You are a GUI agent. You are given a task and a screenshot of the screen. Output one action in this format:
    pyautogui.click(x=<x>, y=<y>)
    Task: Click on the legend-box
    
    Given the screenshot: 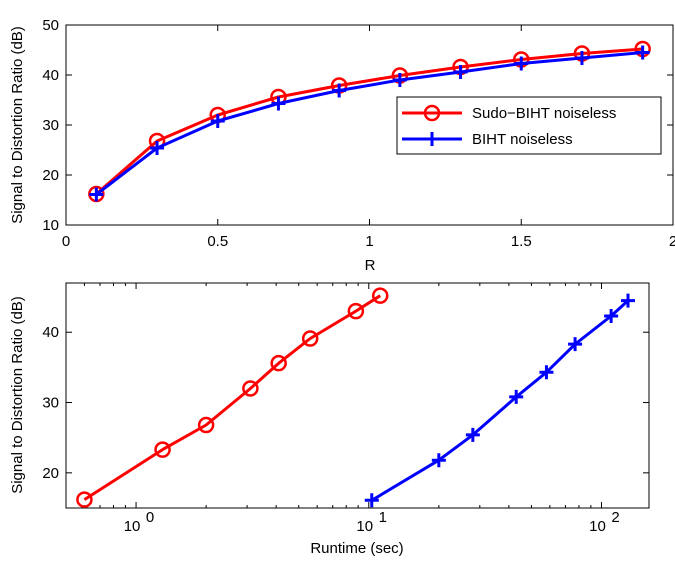 What is the action you would take?
    pyautogui.click(x=529, y=125)
    